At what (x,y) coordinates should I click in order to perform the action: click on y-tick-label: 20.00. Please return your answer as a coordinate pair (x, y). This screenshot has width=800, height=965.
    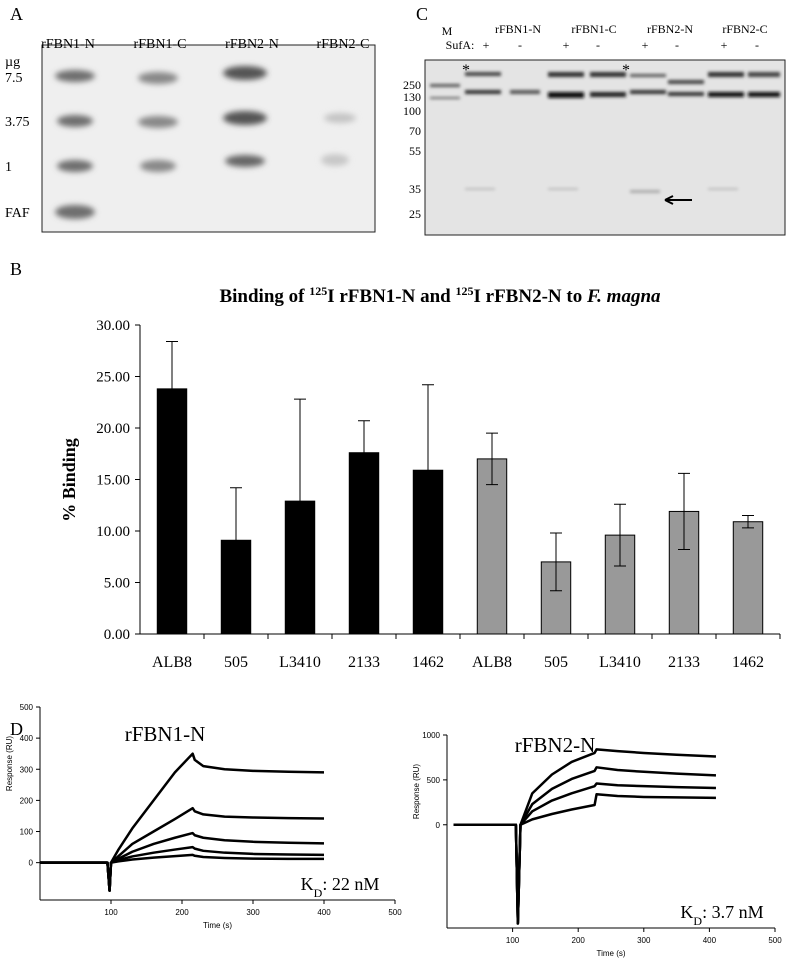
    Looking at the image, I should click on (113, 429).